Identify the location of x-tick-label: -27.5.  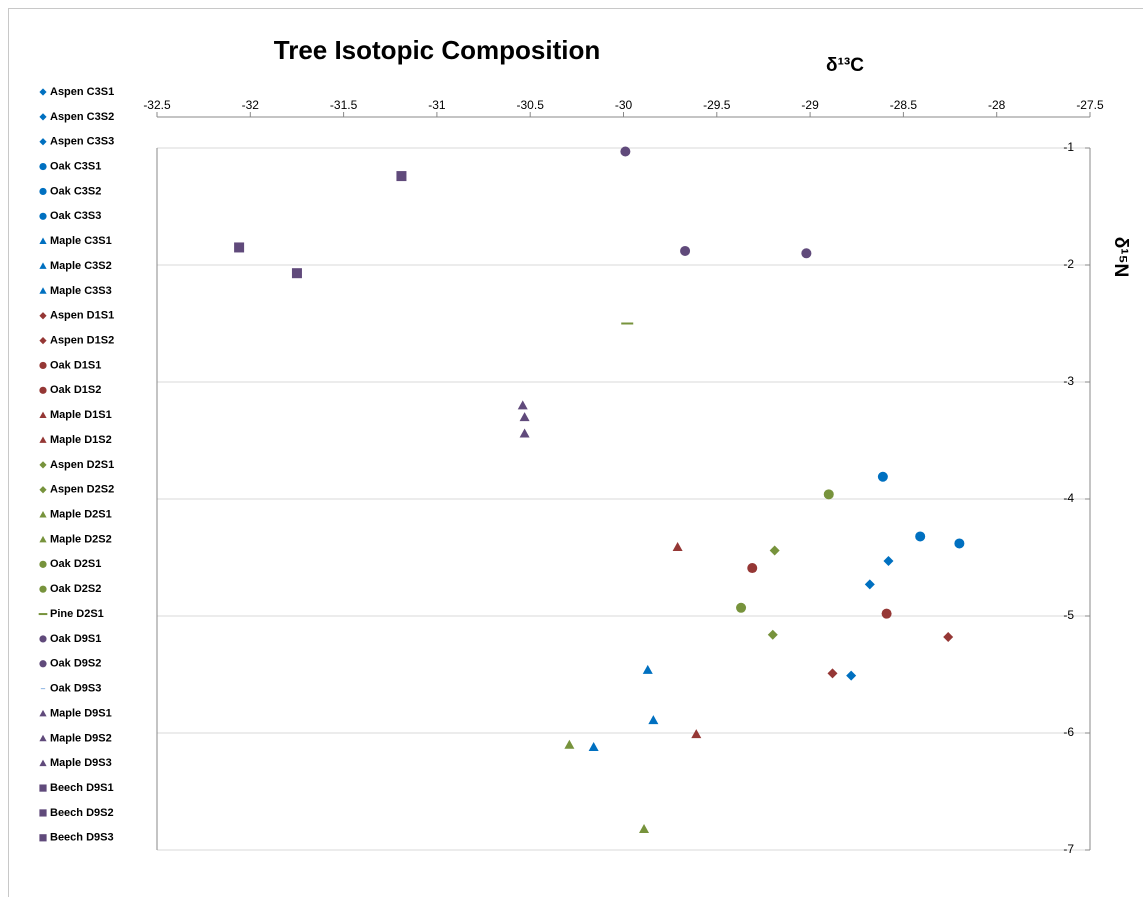
(1090, 105).